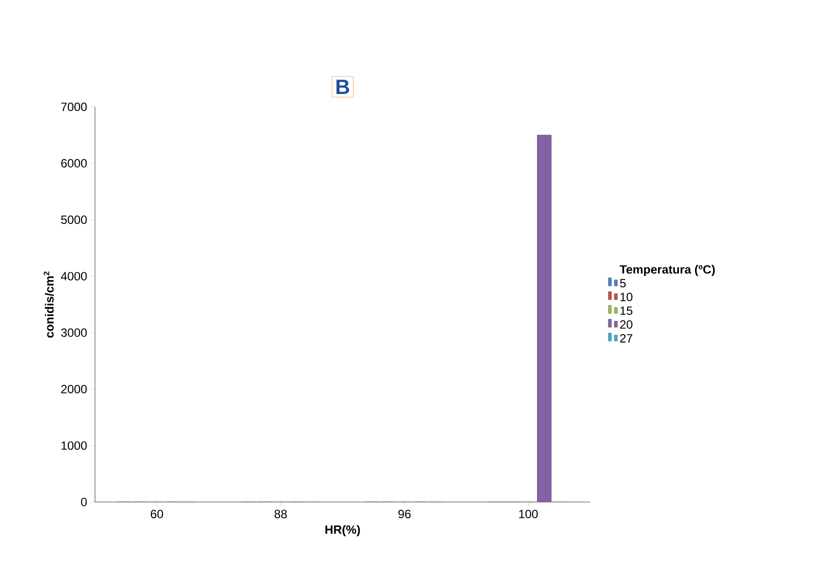 This screenshot has width=837, height=562. Describe the element at coordinates (49, 305) in the screenshot. I see `y-axis-title: conidis/cm$^{2}$` at that location.